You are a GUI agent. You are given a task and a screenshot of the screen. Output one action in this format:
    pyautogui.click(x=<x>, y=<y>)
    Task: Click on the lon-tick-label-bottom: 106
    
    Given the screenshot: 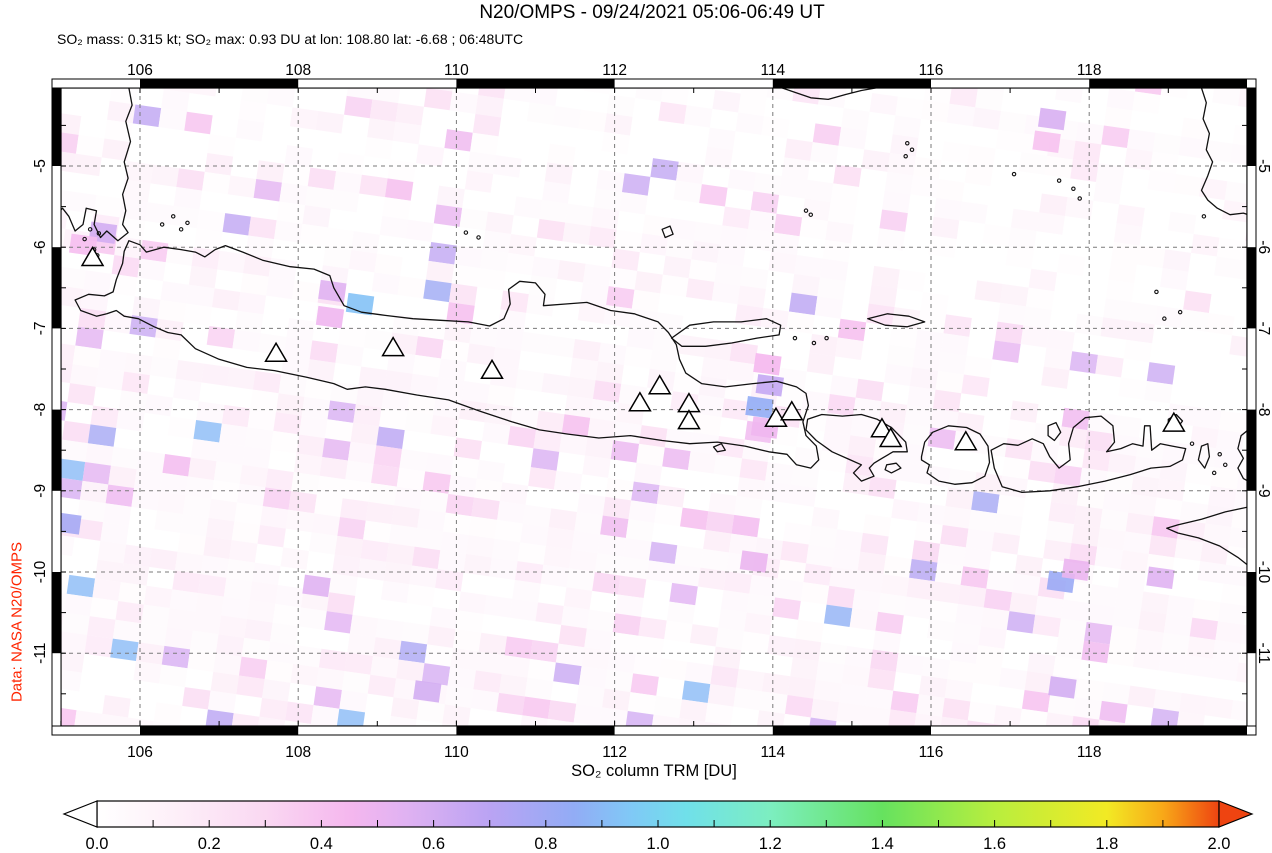 What is the action you would take?
    pyautogui.click(x=140, y=752)
    